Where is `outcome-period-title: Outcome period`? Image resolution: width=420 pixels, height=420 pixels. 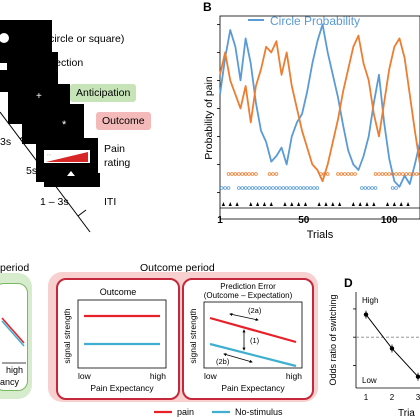
outcome-period-title: Outcome period is located at coordinates (177, 268).